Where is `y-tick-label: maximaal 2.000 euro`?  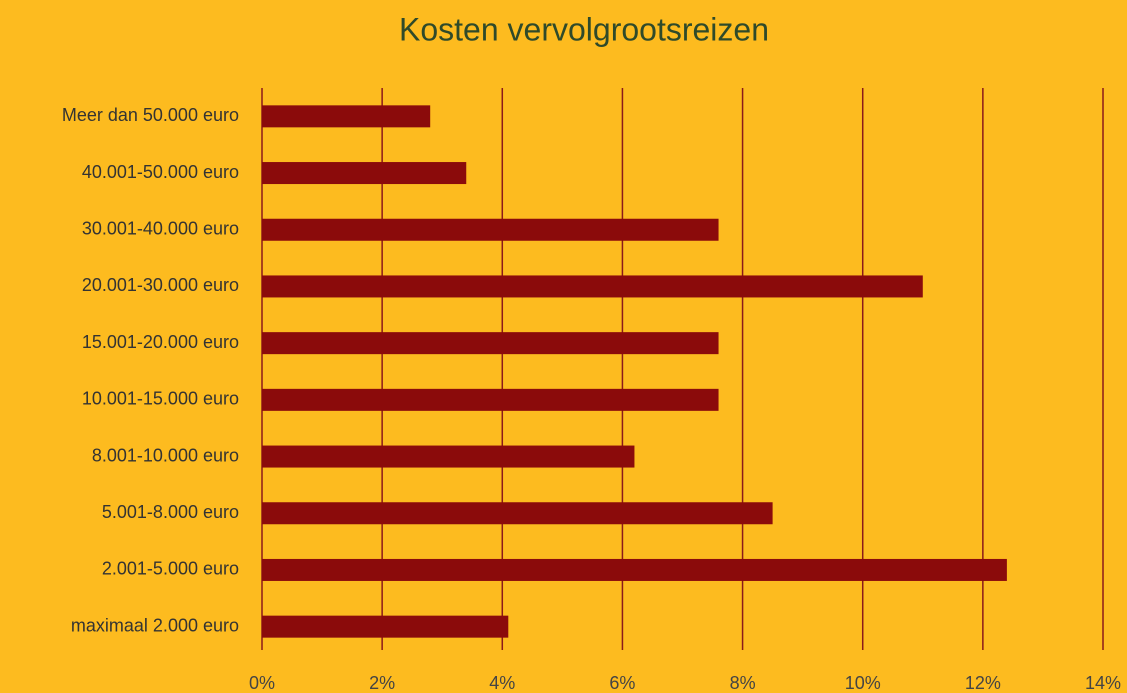 y-tick-label: maximaal 2.000 euro is located at coordinates (155, 625).